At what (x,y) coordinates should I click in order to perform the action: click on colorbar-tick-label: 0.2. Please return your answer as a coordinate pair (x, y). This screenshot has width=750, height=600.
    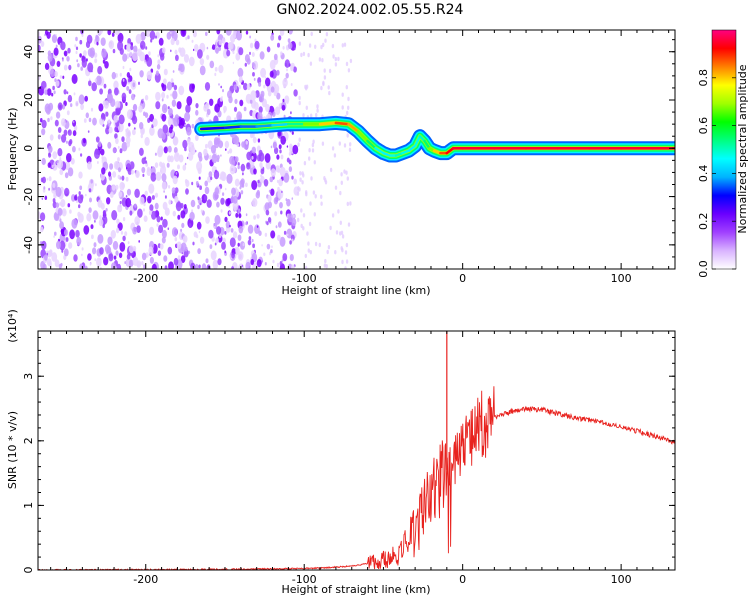
    Looking at the image, I should click on (703, 221).